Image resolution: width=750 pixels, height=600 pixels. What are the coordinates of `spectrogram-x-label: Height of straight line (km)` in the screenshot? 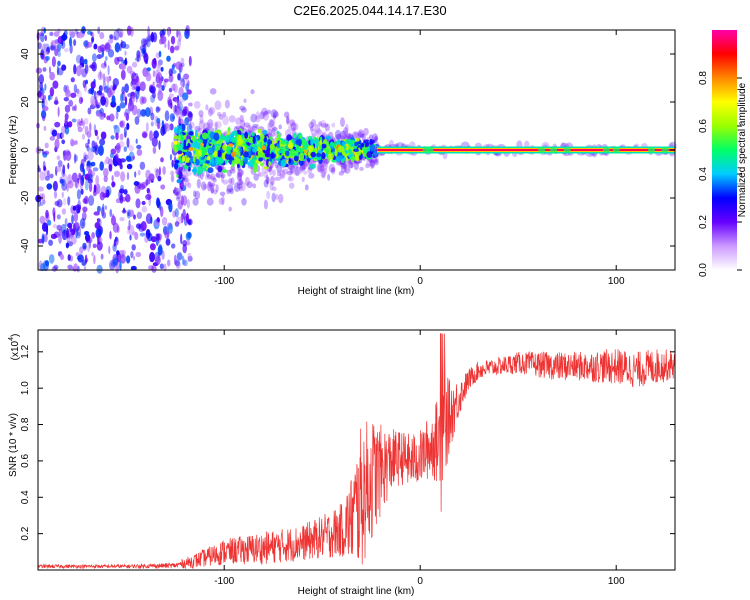 It's located at (356, 291).